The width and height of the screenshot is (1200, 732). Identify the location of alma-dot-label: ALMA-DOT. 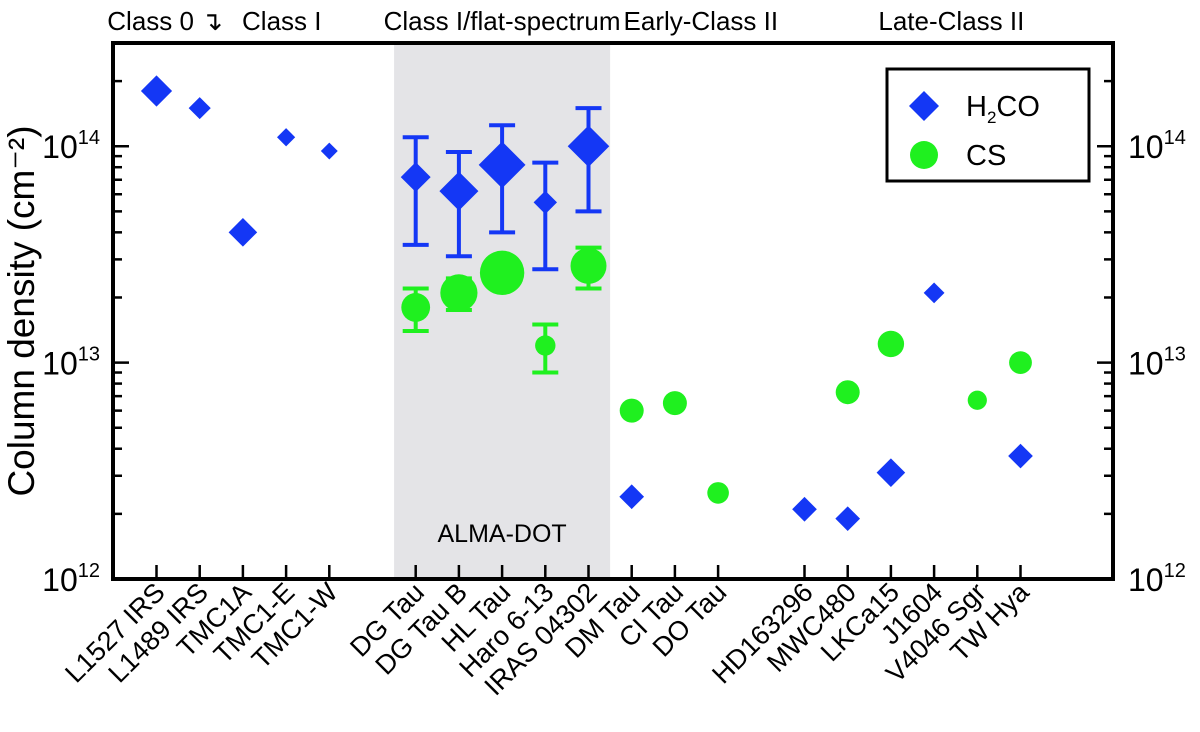
(502, 534).